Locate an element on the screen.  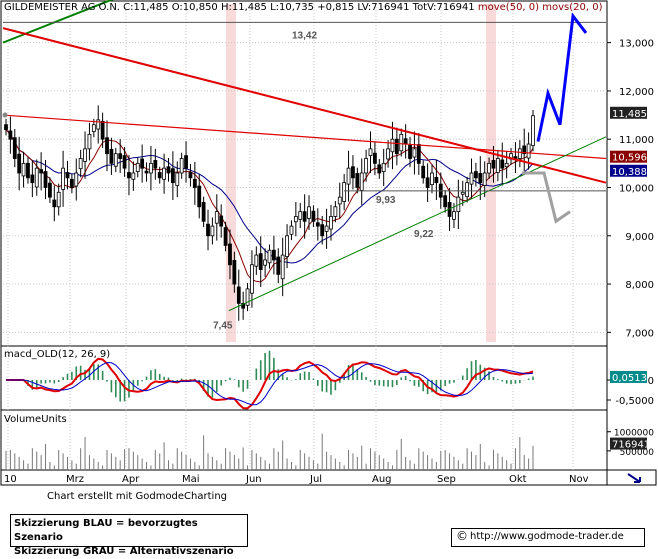
volume-tag is located at coordinates (628, 443).